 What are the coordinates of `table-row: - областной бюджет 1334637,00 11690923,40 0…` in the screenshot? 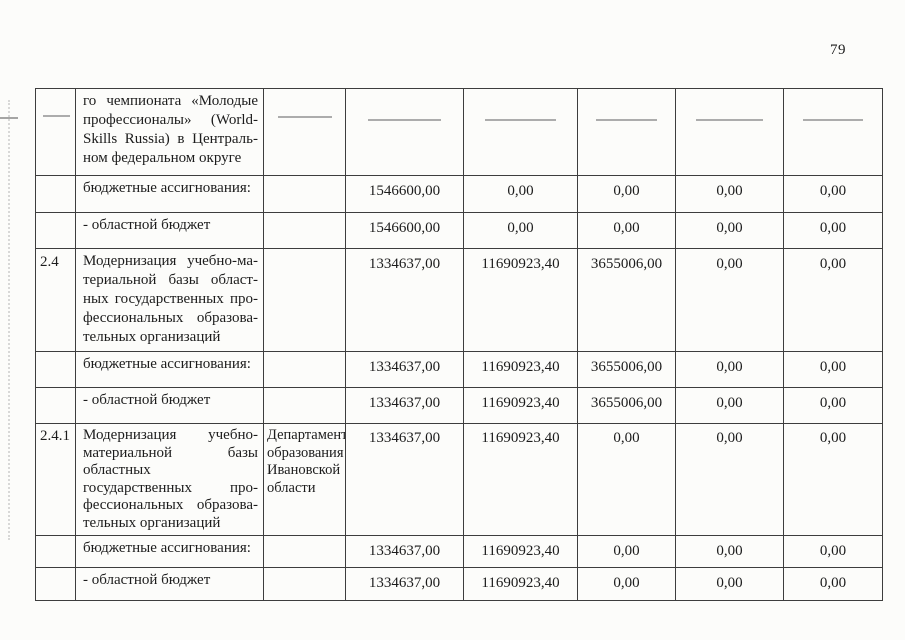 It's located at (459, 584).